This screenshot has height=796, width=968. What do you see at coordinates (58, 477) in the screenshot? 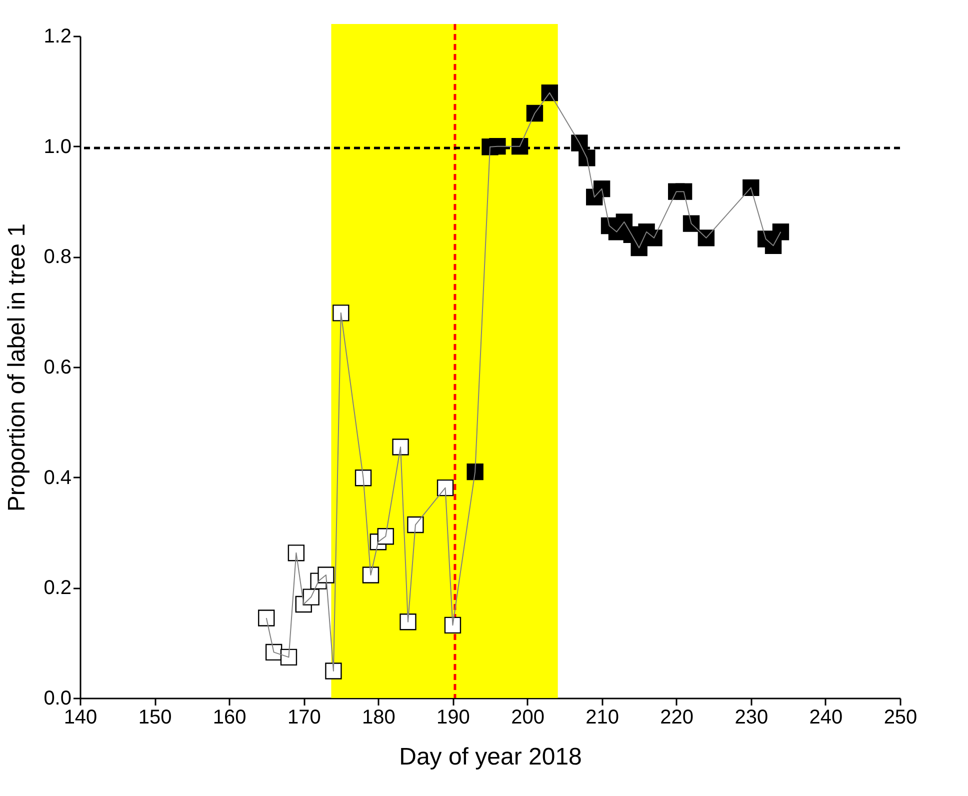
I see `y-tick-label: 0.4` at bounding box center [58, 477].